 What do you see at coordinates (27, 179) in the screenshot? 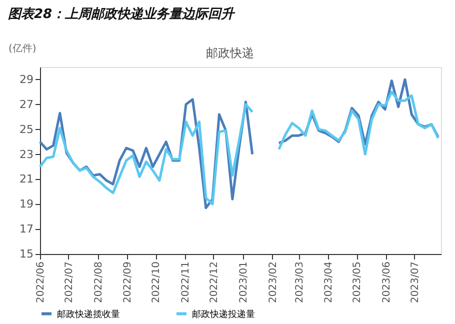
I see `y-tick-label: 21` at bounding box center [27, 179].